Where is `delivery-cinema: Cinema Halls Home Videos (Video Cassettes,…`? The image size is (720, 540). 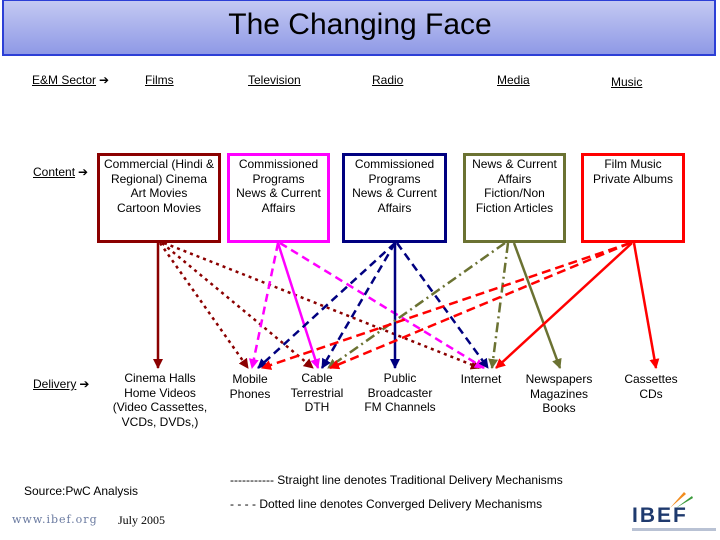
delivery-cinema: Cinema Halls Home Videos (Video Cassettes,… is located at coordinates (160, 400).